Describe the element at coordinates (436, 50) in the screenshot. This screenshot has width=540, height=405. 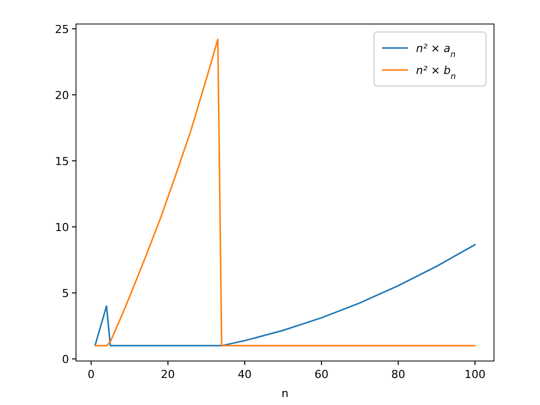
I see `legend-label: n² × a$_{n}$` at that location.